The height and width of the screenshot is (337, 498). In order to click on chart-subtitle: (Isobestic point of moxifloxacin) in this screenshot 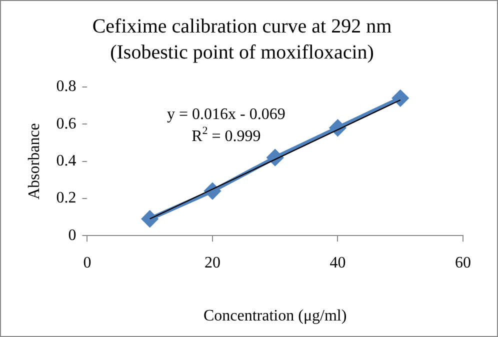, I will do `click(242, 52)`.